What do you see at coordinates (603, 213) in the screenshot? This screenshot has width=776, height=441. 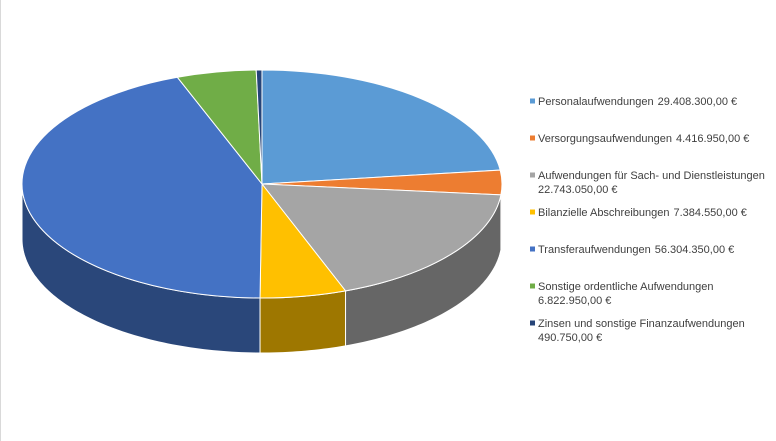 I see `legend-name: Bilanzielle Abschreibungen` at bounding box center [603, 213].